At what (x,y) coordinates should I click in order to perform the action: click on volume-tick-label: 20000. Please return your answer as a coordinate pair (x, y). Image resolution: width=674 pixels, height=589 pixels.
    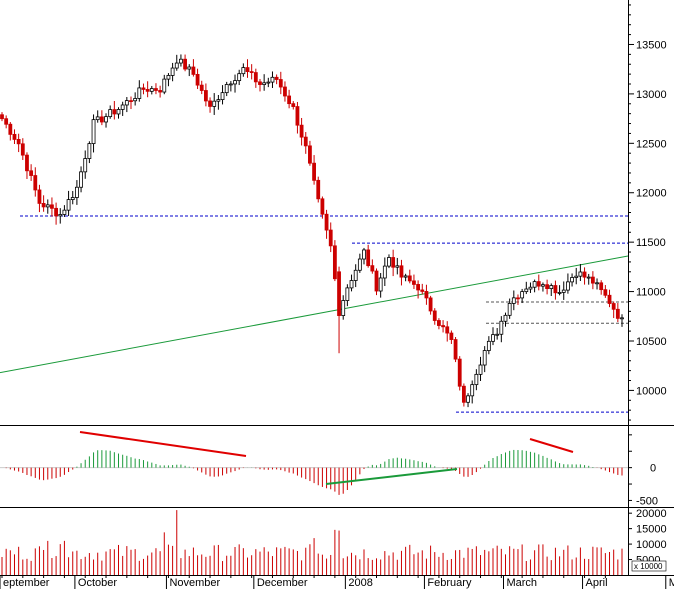
    Looking at the image, I should click on (651, 514).